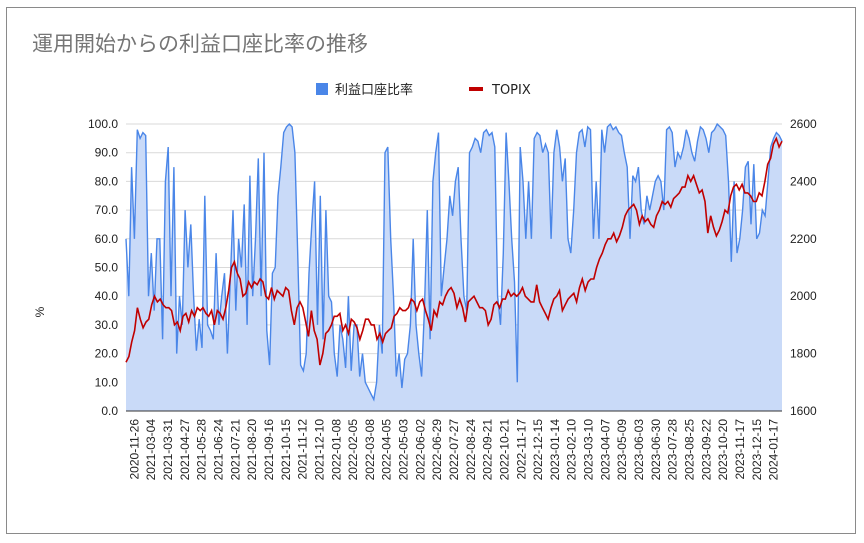  I want to click on x-tick-label: 2022-08-24, so click(471, 450).